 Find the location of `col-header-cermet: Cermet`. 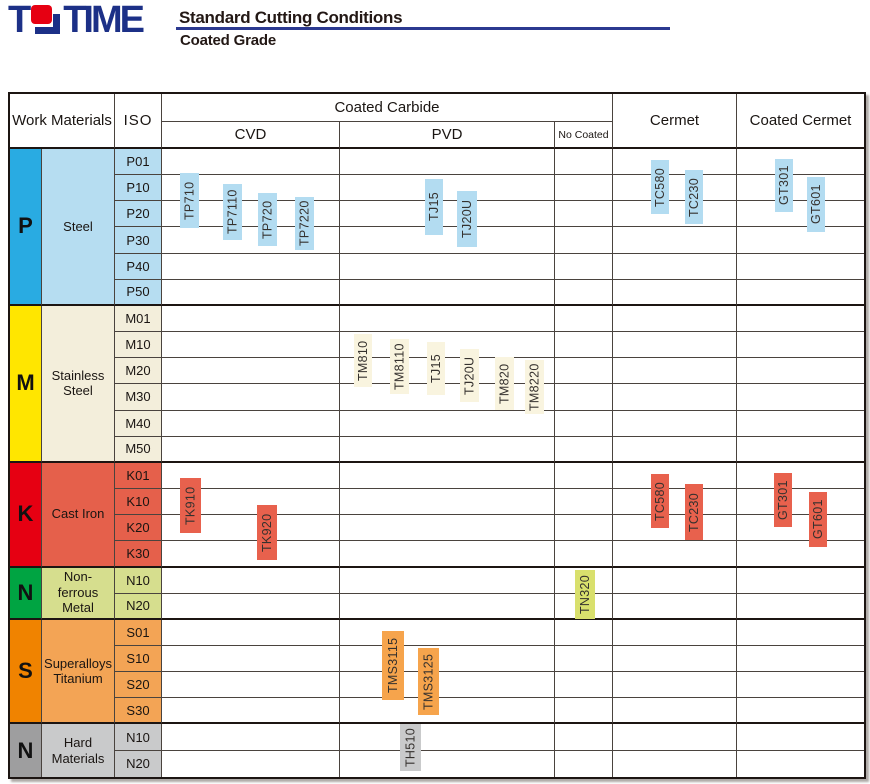

col-header-cermet: Cermet is located at coordinates (675, 121).